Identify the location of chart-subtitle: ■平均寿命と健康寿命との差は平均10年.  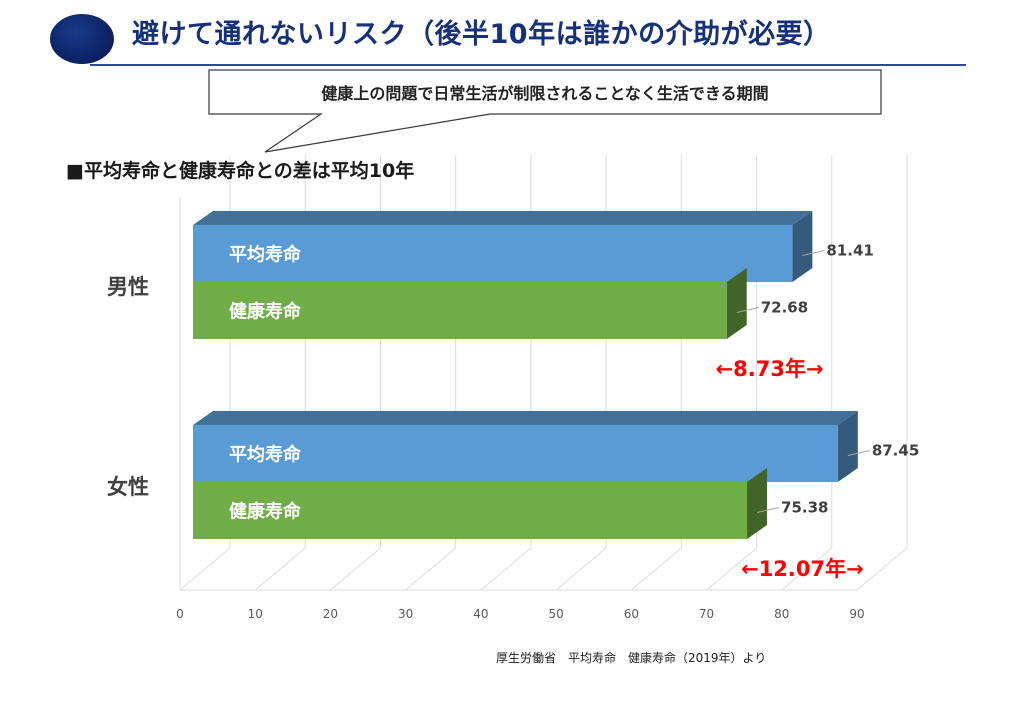
(240, 171).